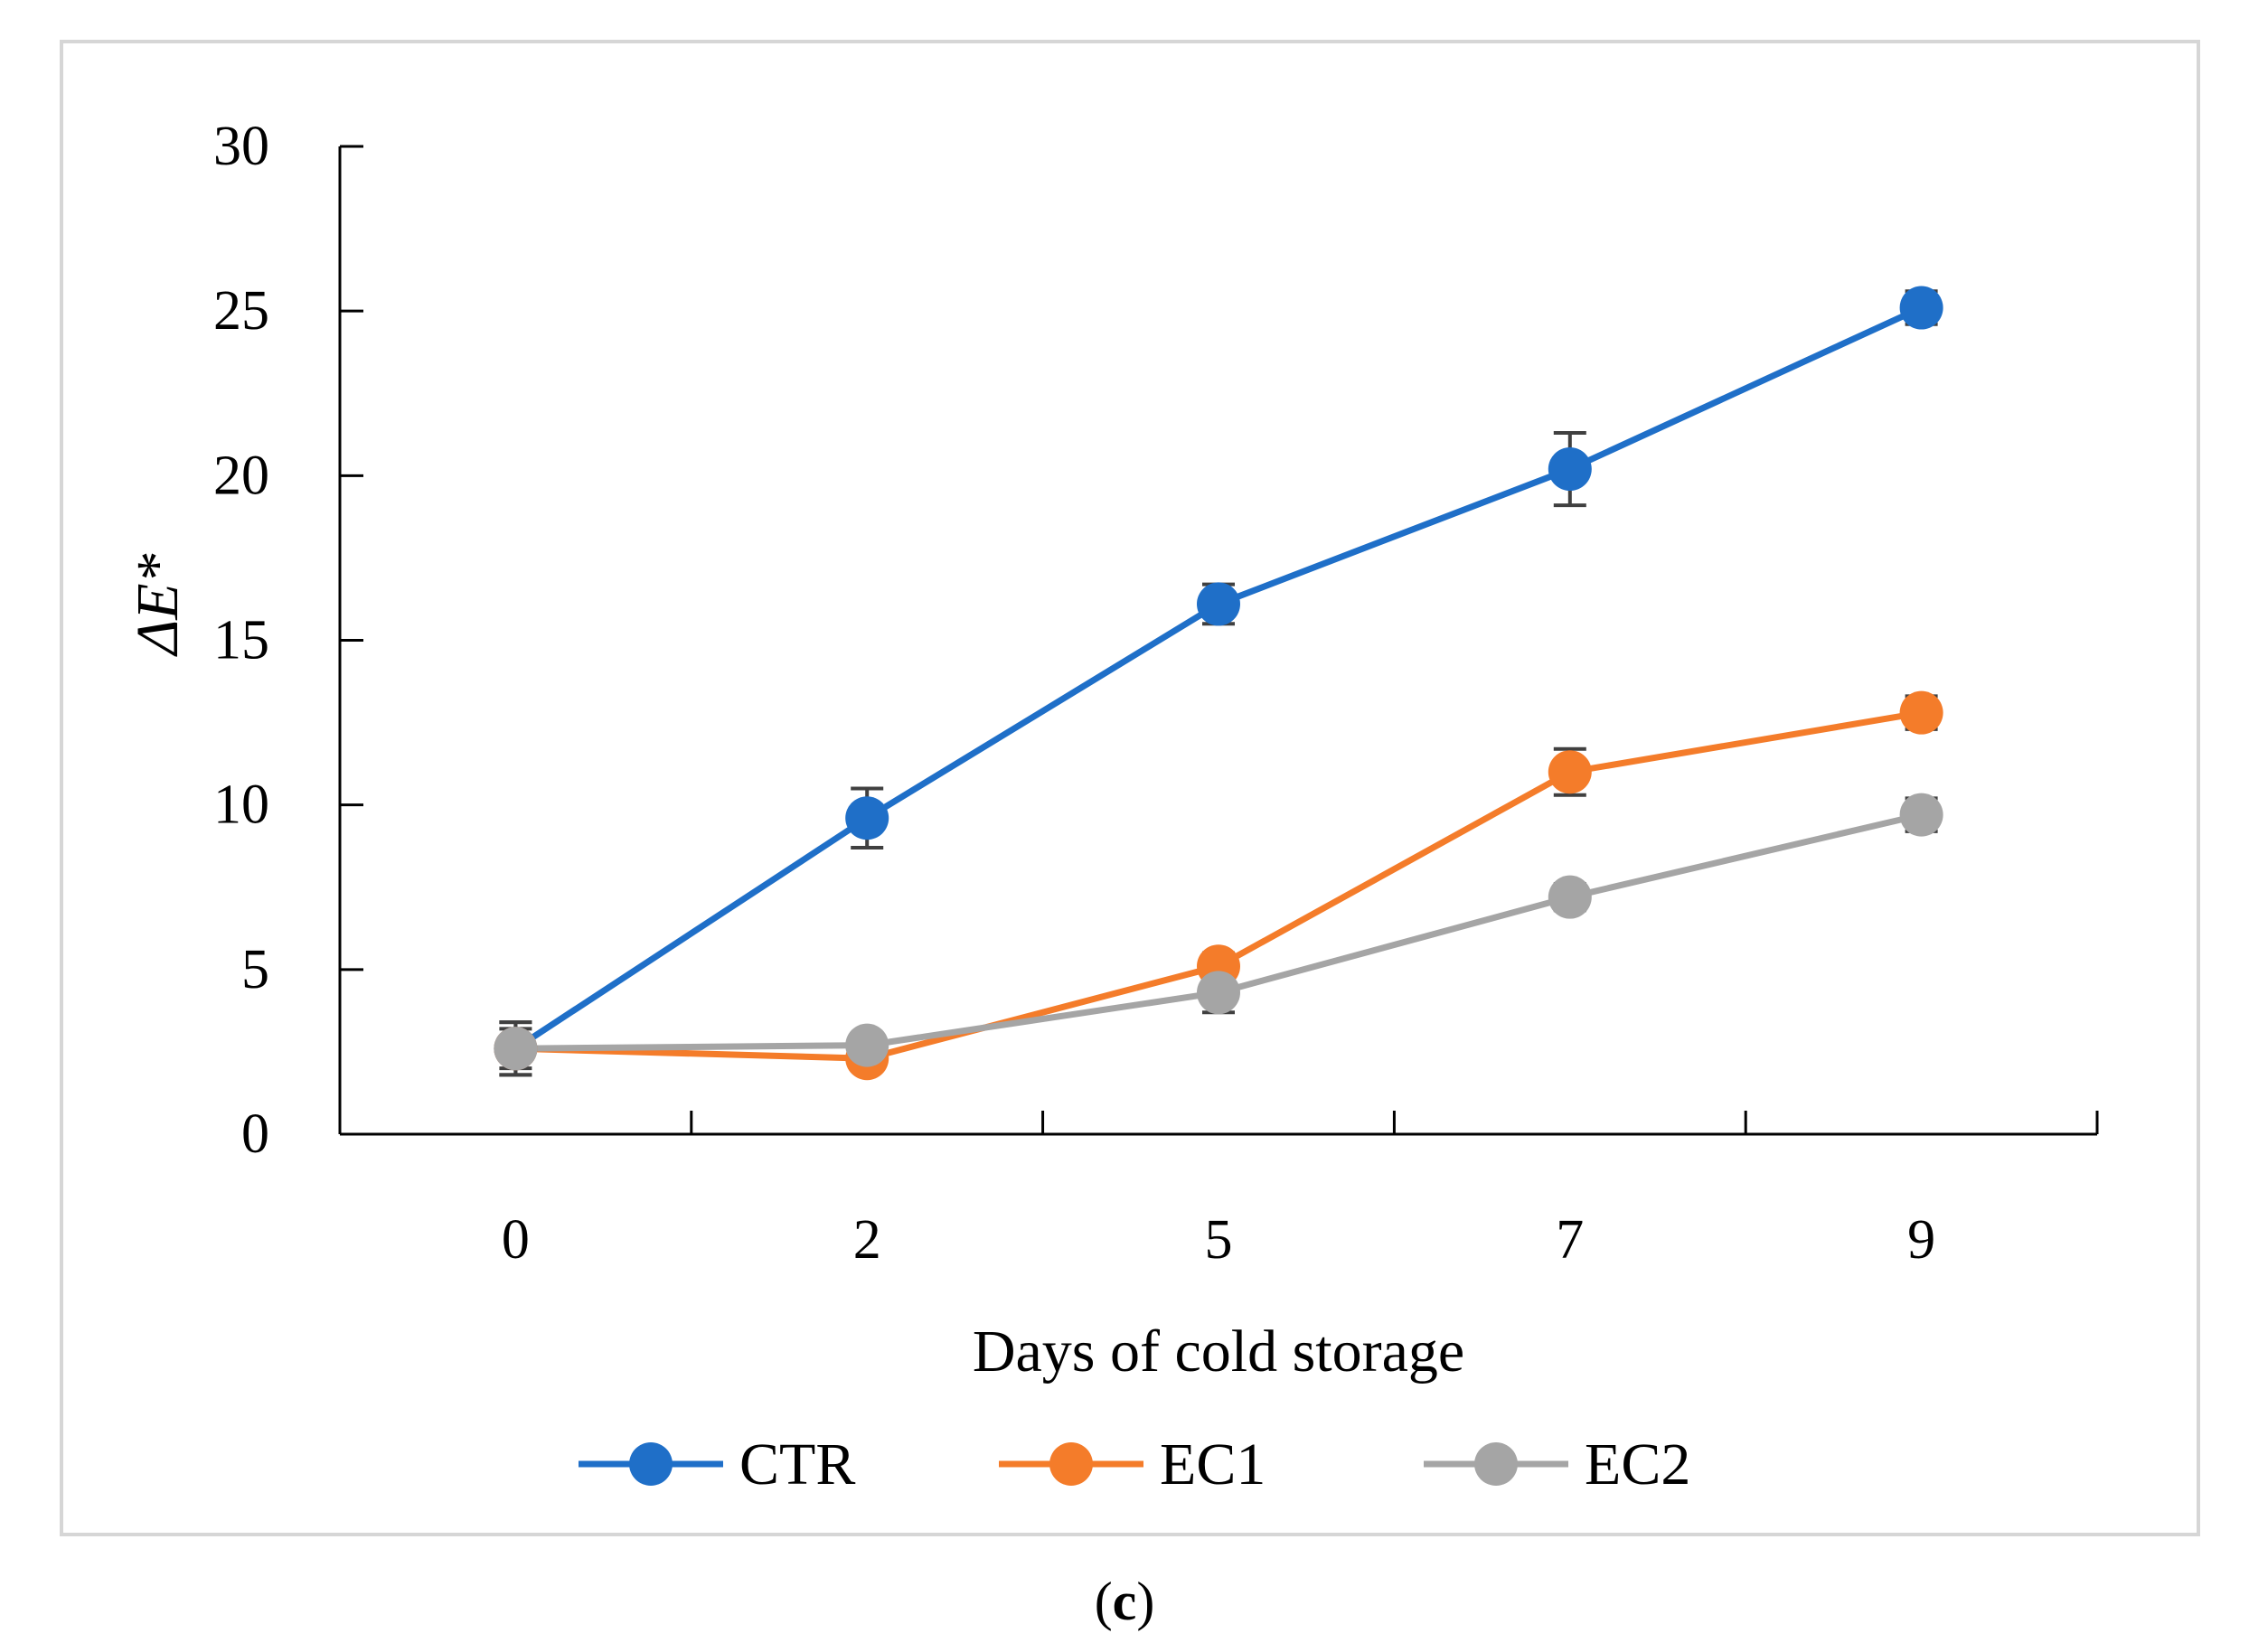 The image size is (2249, 1652). Describe the element at coordinates (651, 1464) in the screenshot. I see `ctr-legend-marker` at that location.